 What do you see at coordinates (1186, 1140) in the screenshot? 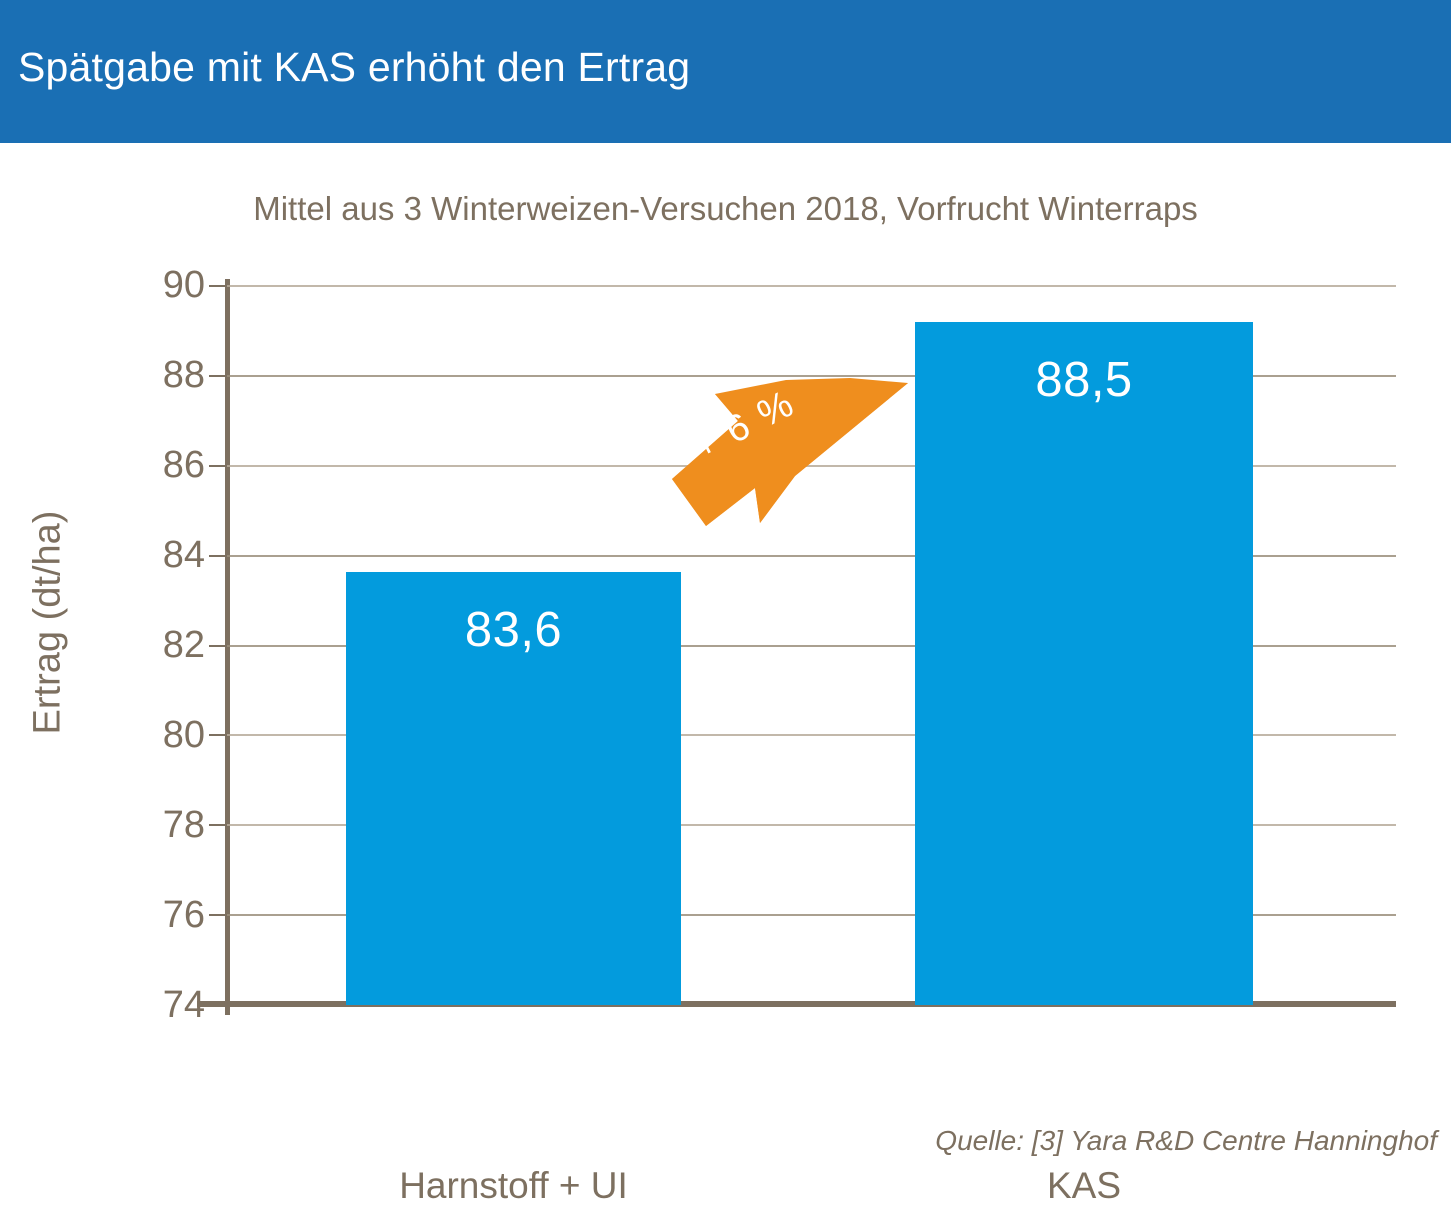
I see `source-note: Quelle: [3] Yara R&D Centre Hanninghof` at bounding box center [1186, 1140].